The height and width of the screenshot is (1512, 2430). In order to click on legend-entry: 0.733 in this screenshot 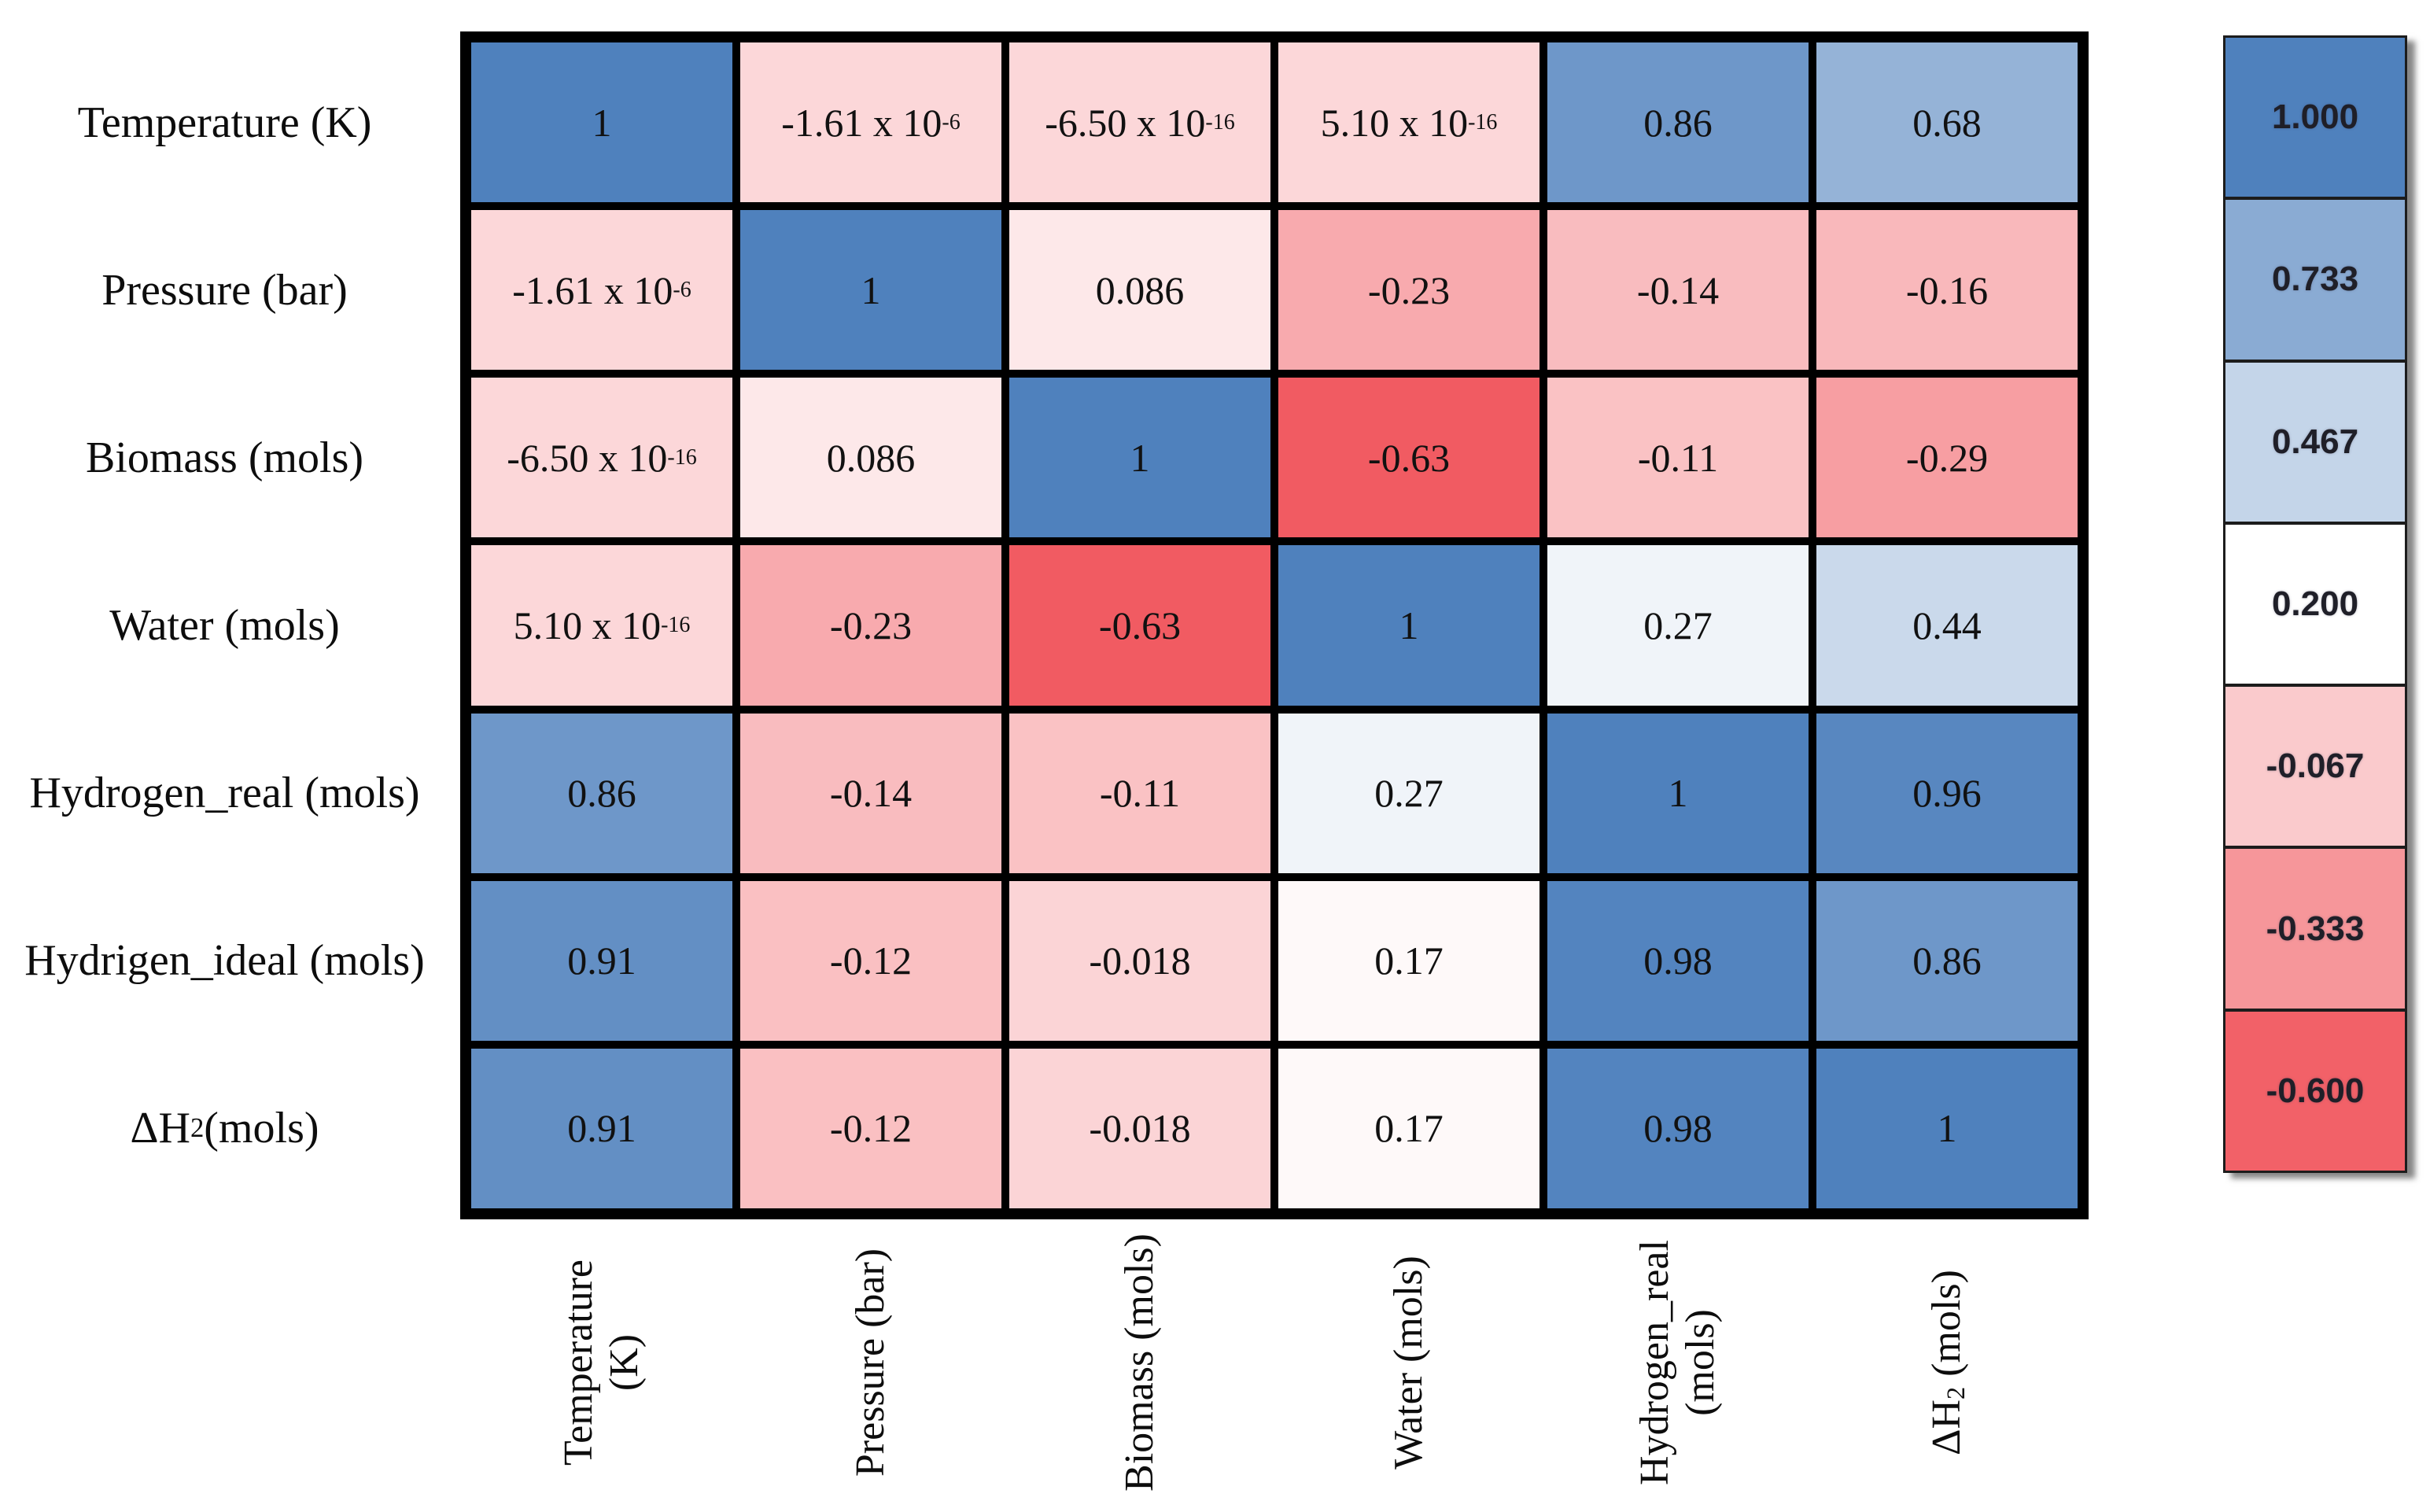, I will do `click(2315, 280)`.